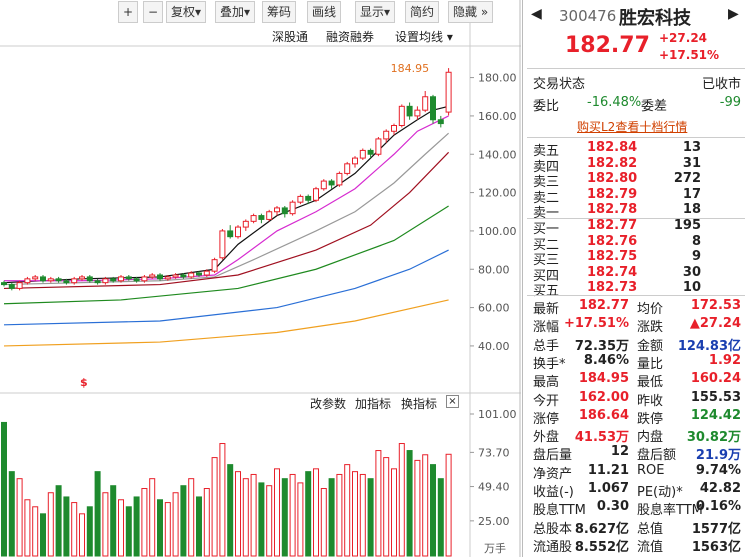 Image resolution: width=746 pixels, height=557 pixels. Describe the element at coordinates (186, 12) in the screenshot. I see `toolbar-button: 复权▾` at that location.